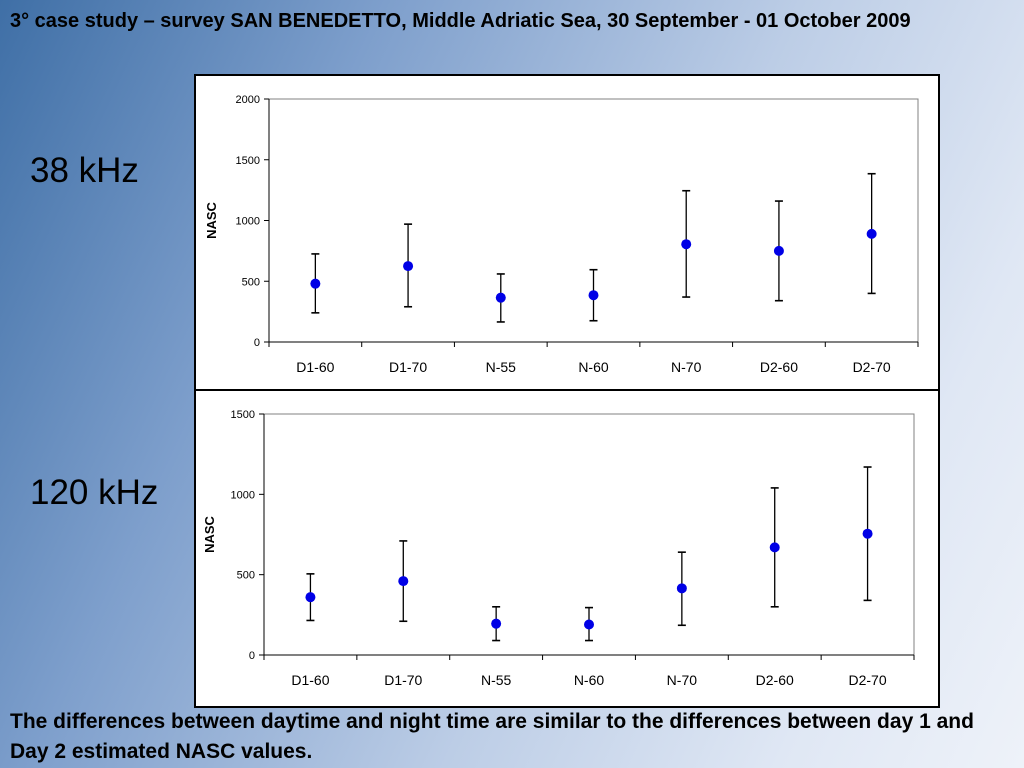  Describe the element at coordinates (248, 100) in the screenshot. I see `y-tick-label: 2000` at that location.